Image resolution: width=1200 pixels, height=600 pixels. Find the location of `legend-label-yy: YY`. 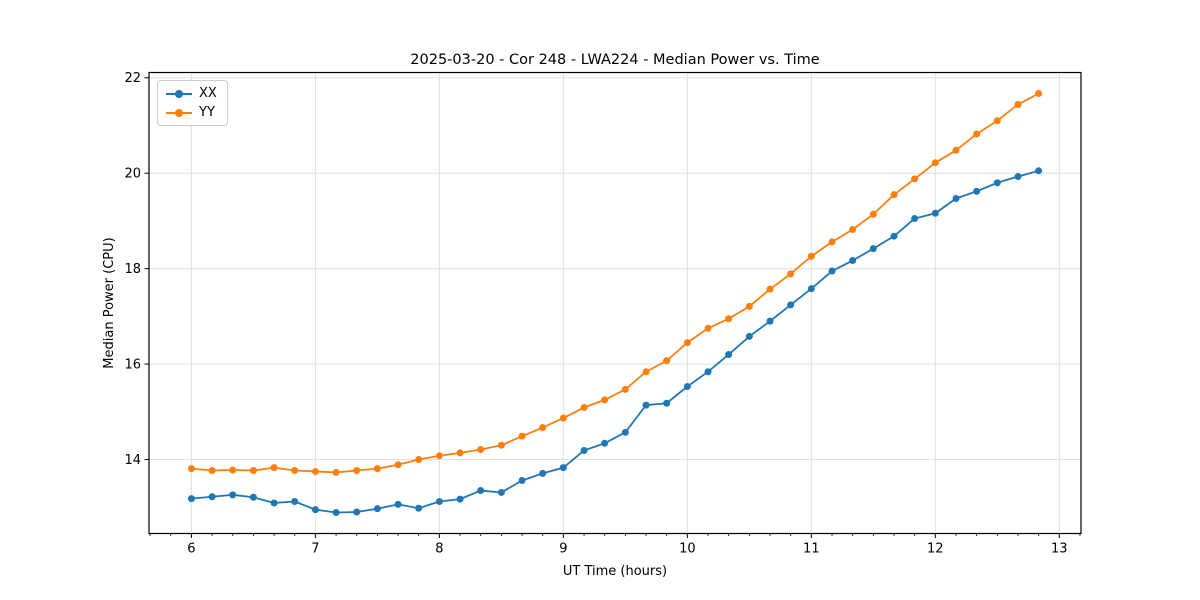

legend-label-yy: YY is located at coordinates (207, 112).